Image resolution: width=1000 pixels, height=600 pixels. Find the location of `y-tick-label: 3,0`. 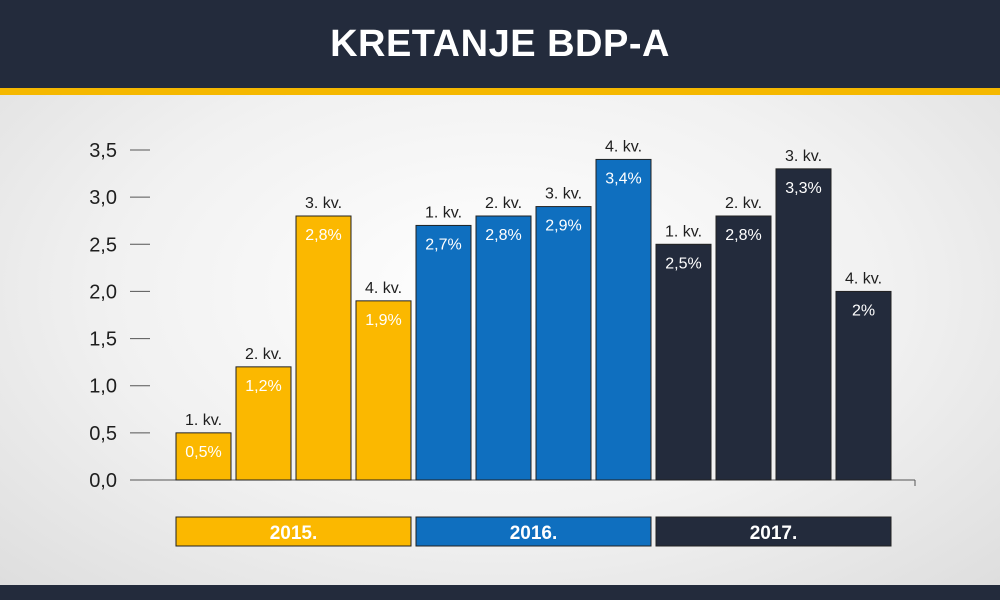

y-tick-label: 3,0 is located at coordinates (103, 198).